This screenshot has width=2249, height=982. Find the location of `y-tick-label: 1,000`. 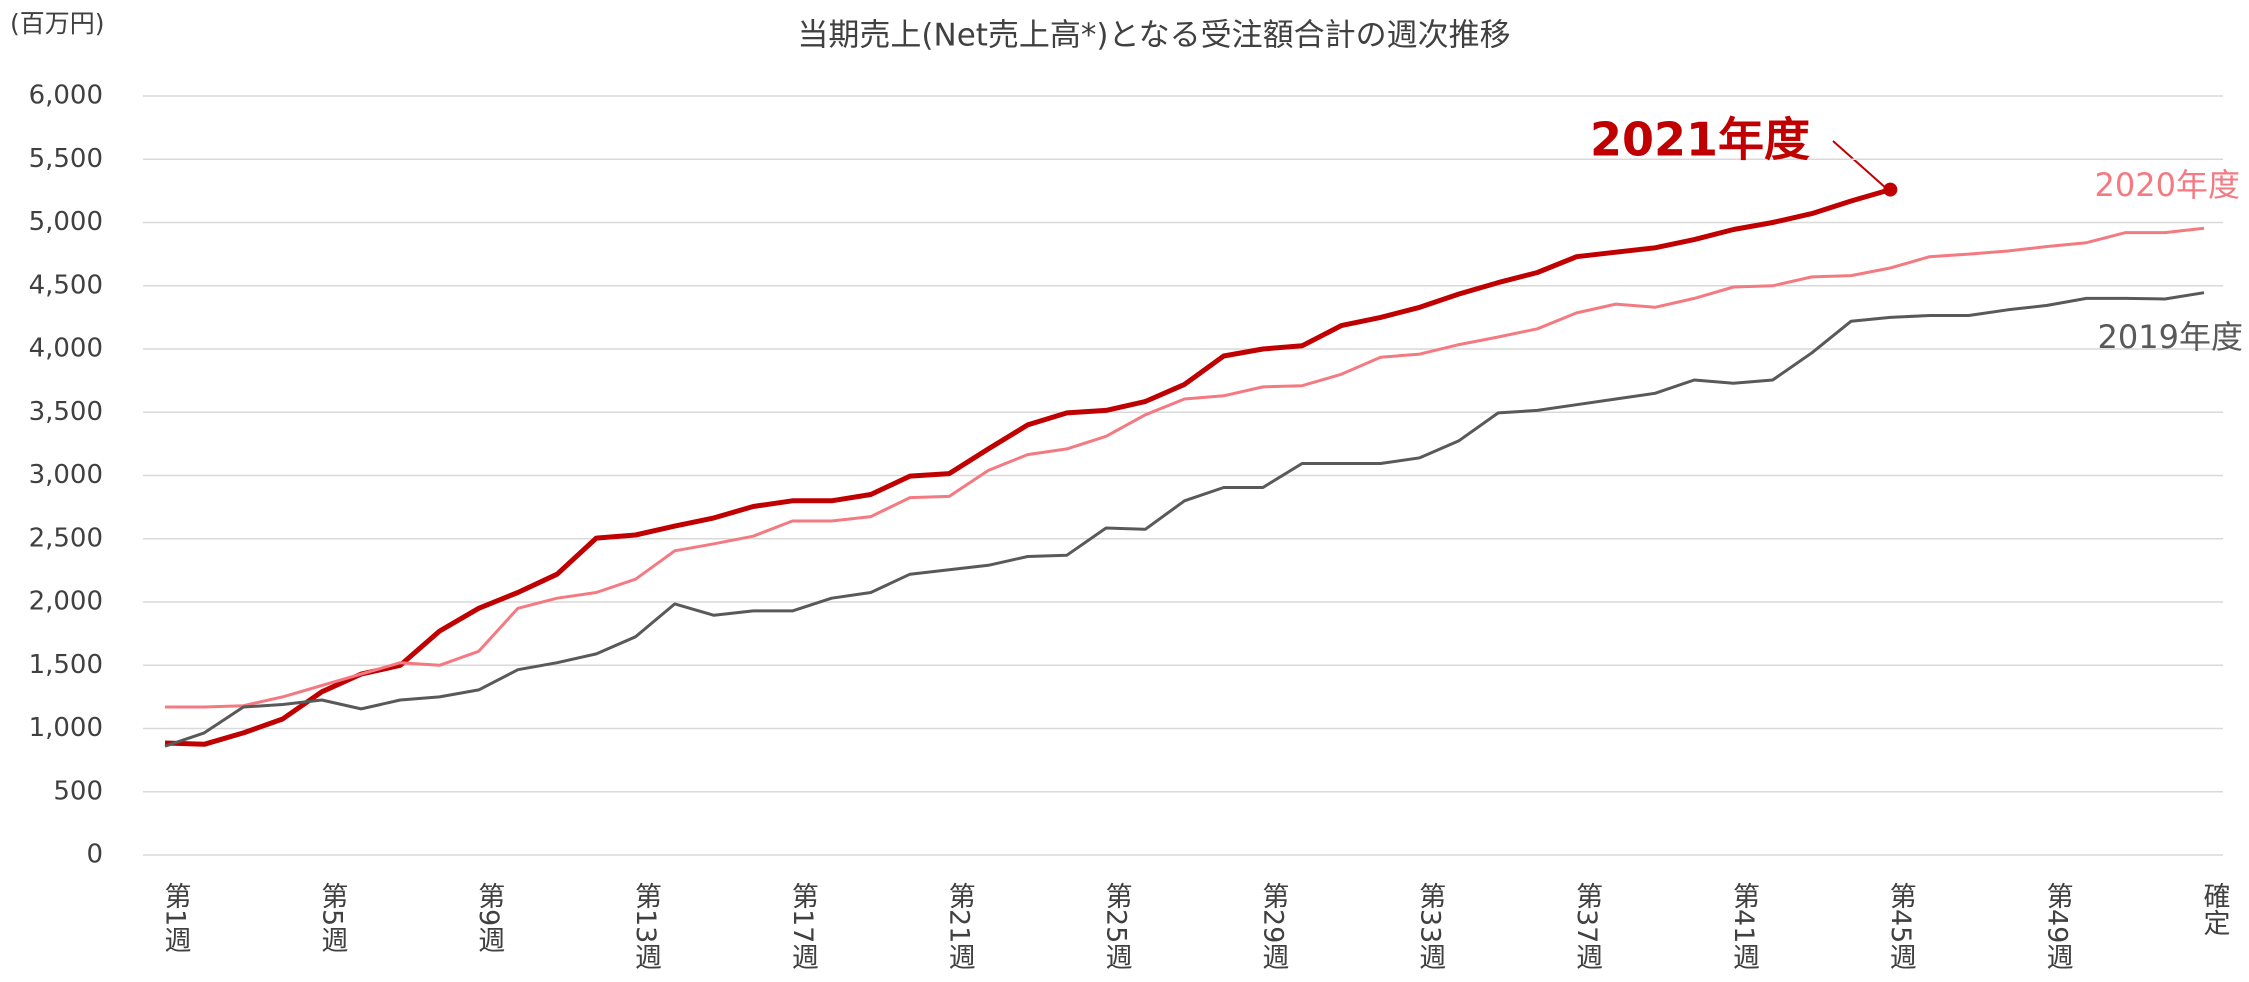

y-tick-label: 1,000 is located at coordinates (66, 728).